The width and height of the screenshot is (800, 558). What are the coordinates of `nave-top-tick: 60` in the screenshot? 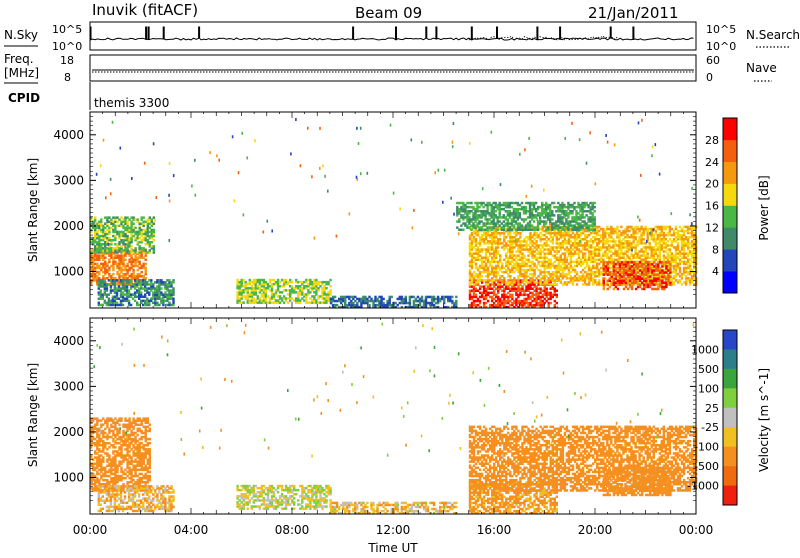 It's located at (713, 60).